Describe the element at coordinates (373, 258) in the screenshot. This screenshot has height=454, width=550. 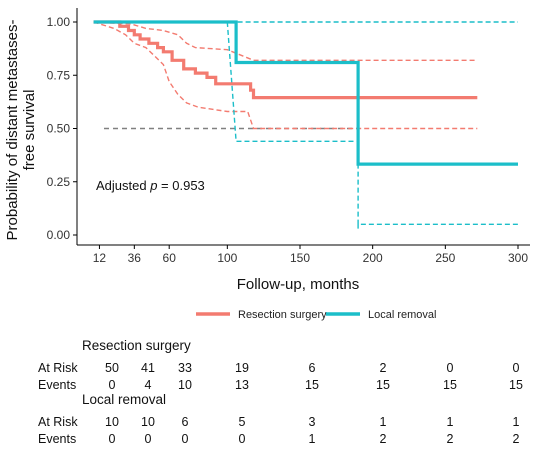
I see `x-tick-label: 200` at that location.